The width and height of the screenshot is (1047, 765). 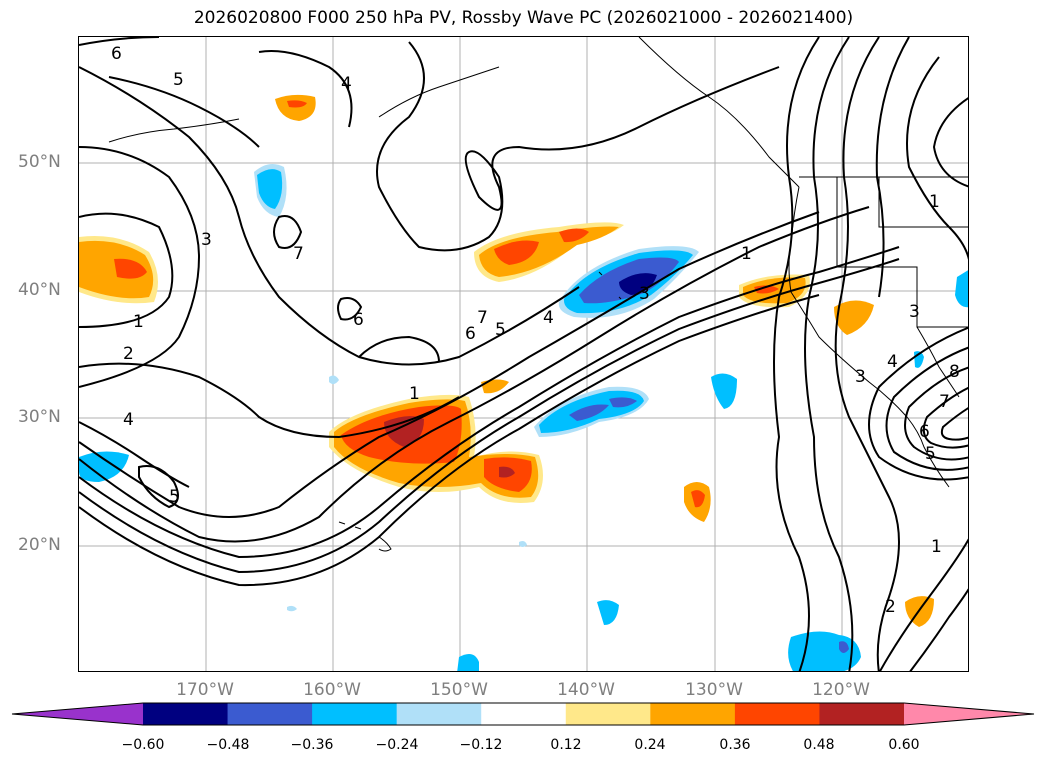 What do you see at coordinates (459, 690) in the screenshot?
I see `lon-label-150w: 150°W` at bounding box center [459, 690].